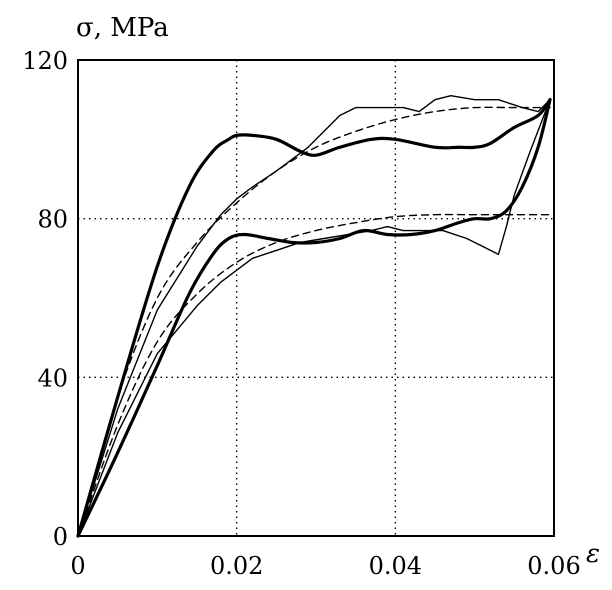 This screenshot has width=612, height=590. I want to click on x-tick-label-1: 0.02, so click(236, 566).